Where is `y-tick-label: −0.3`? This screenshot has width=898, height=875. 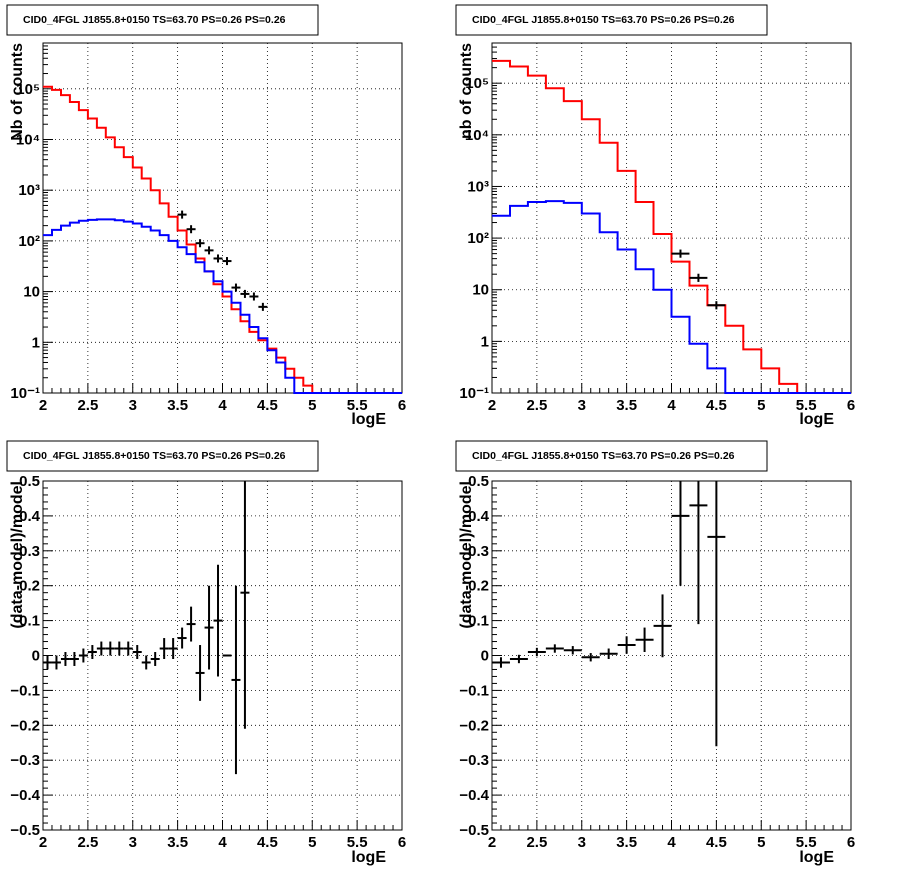 y-tick-label: −0.3 is located at coordinates (25, 760).